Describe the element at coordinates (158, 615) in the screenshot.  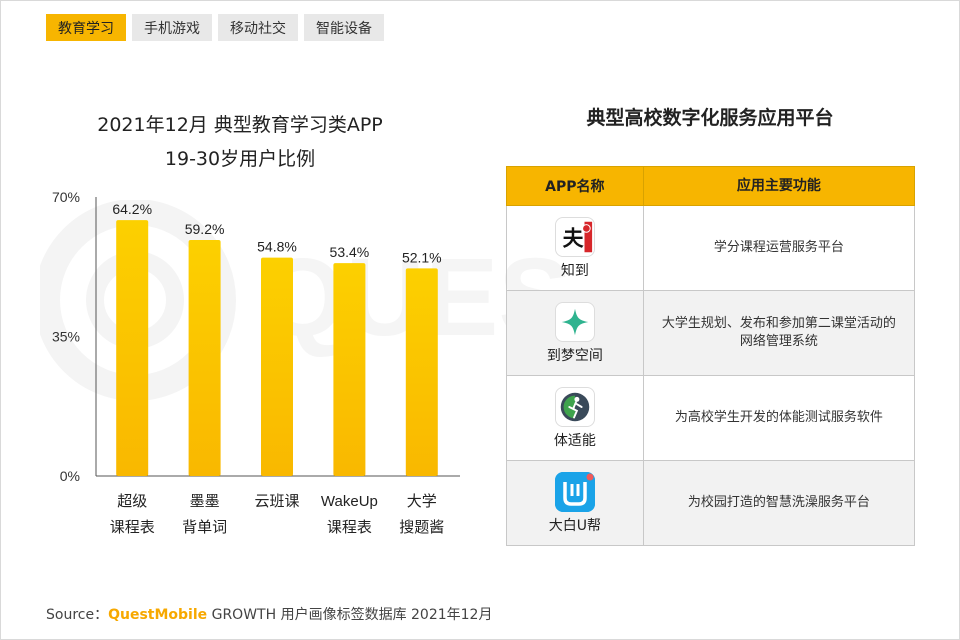
I see `source-brand: QuestMobile` at that location.